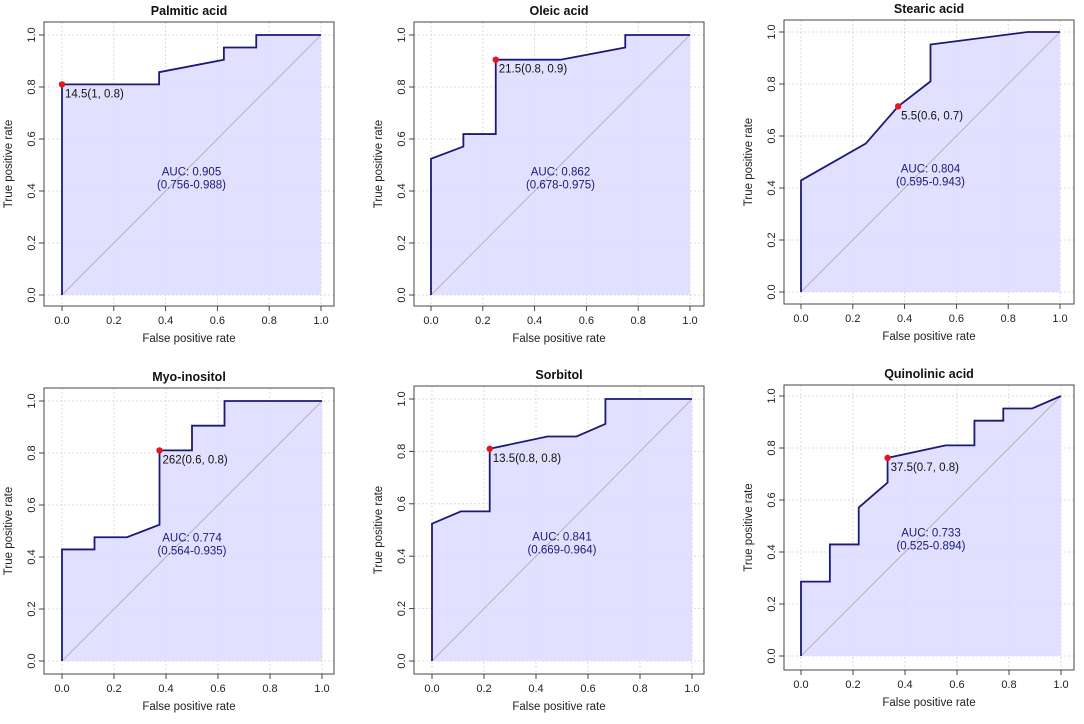 Image resolution: width=1084 pixels, height=724 pixels. What do you see at coordinates (195, 460) in the screenshot?
I see `cutoff-label: 262(0.6, 0.8)` at bounding box center [195, 460].